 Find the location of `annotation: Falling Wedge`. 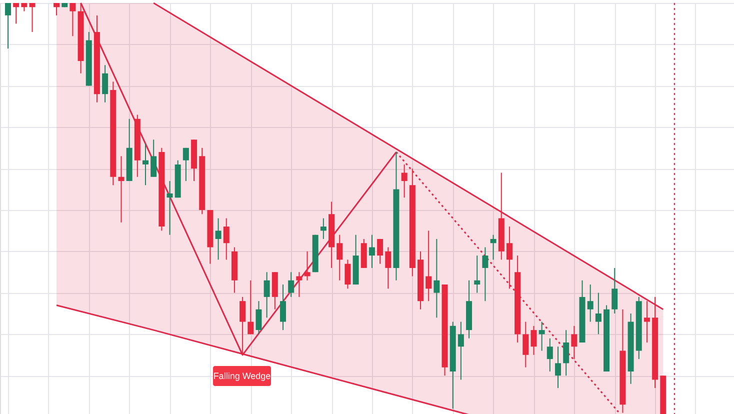

annotation: Falling Wedge is located at coordinates (242, 376).